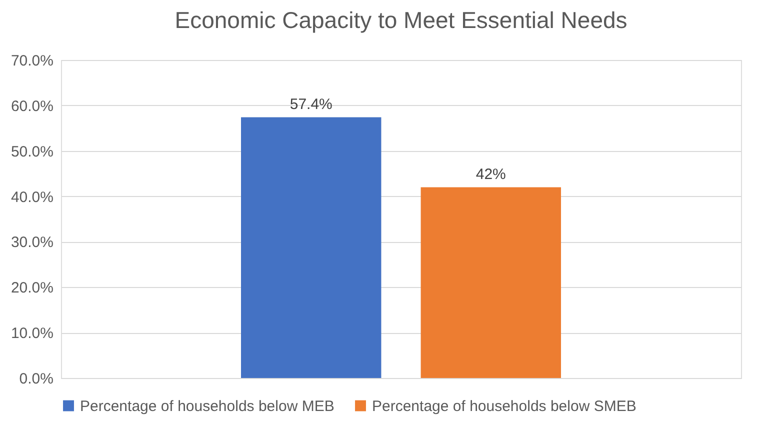 The image size is (764, 439). Describe the element at coordinates (207, 406) in the screenshot. I see `legend-label: Percentage of households below MEB` at that location.